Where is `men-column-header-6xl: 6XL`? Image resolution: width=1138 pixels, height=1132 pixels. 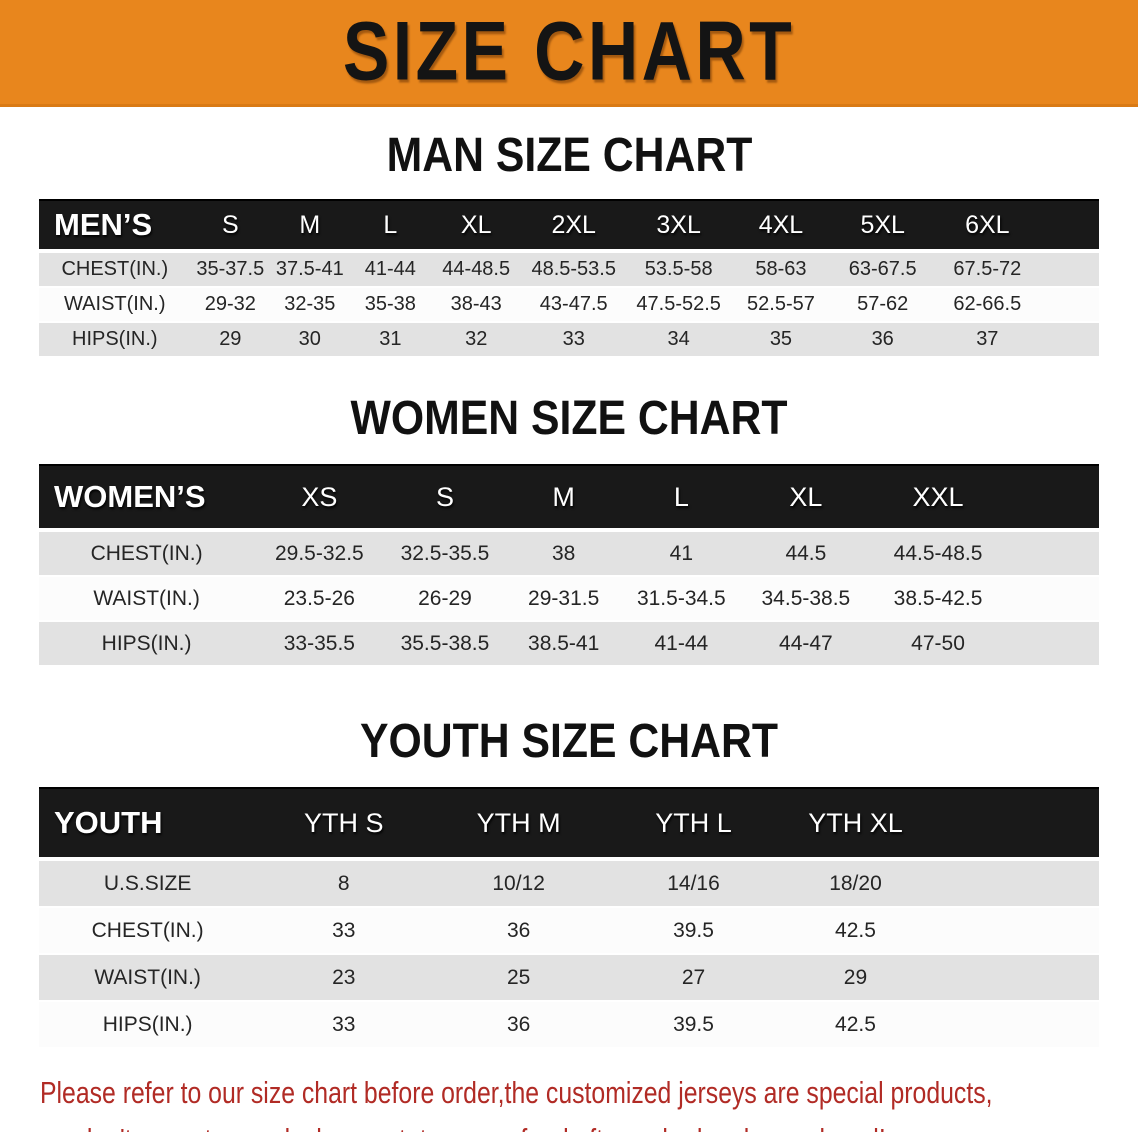
men-column-header-6xl: 6XL is located at coordinates (1016, 226).